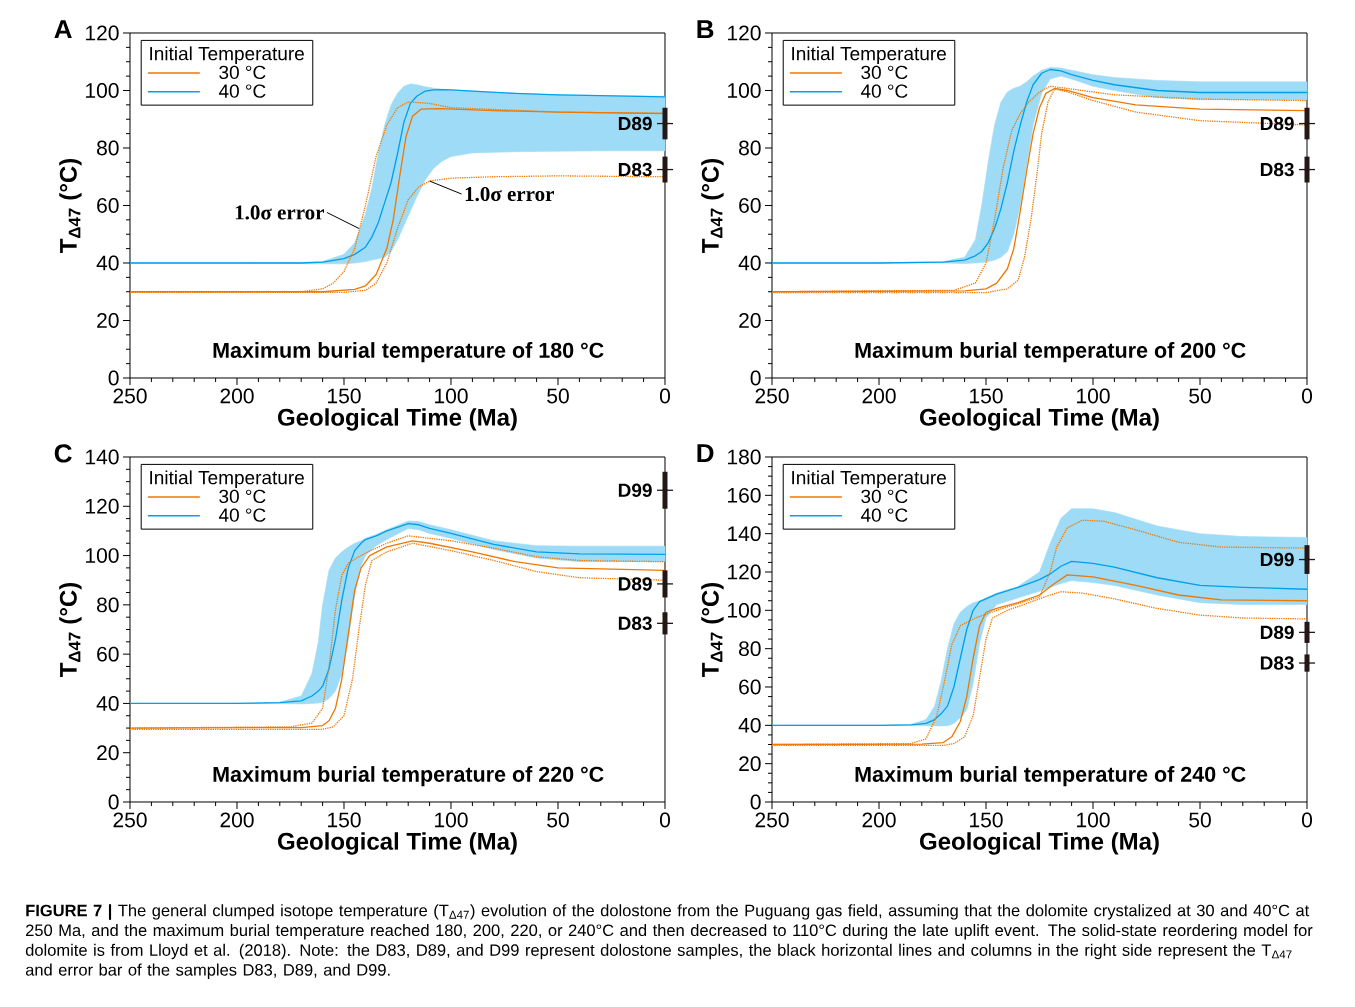 The width and height of the screenshot is (1355, 1007). What do you see at coordinates (1050, 352) in the screenshot?
I see `annotation: Maximum burial temperature of 200 °C` at bounding box center [1050, 352].